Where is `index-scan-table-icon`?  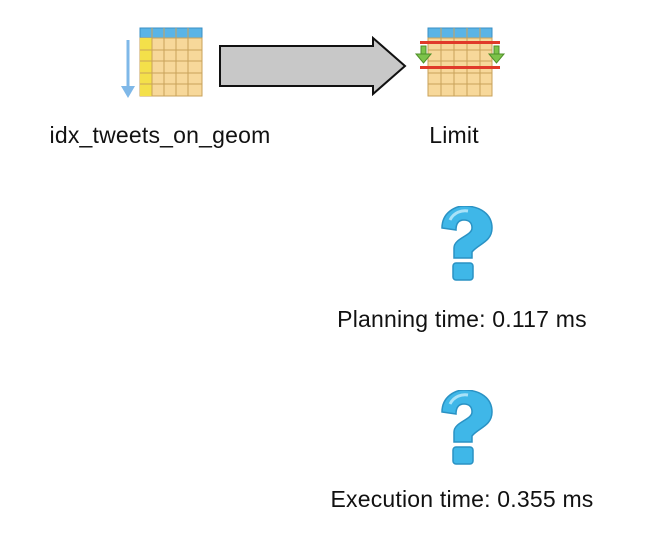 index-scan-table-icon is located at coordinates (162, 62).